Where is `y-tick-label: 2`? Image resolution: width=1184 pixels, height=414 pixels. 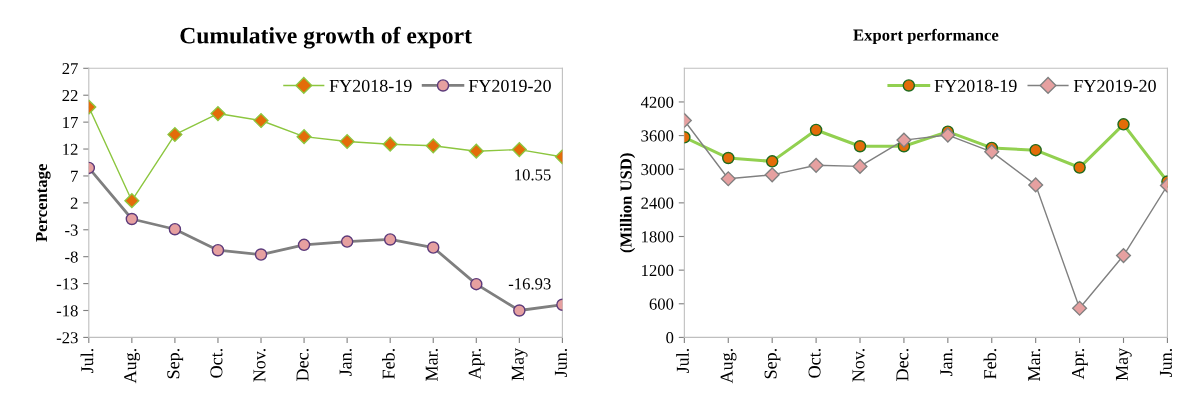
y-tick-label: 2 is located at coordinates (74, 203).